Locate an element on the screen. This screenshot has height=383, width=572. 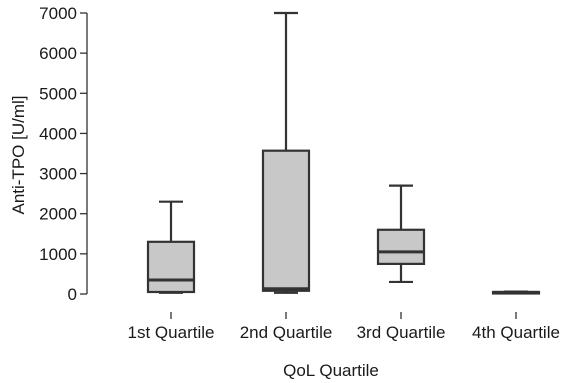
y-tick-label: 6000 is located at coordinates (58, 53).